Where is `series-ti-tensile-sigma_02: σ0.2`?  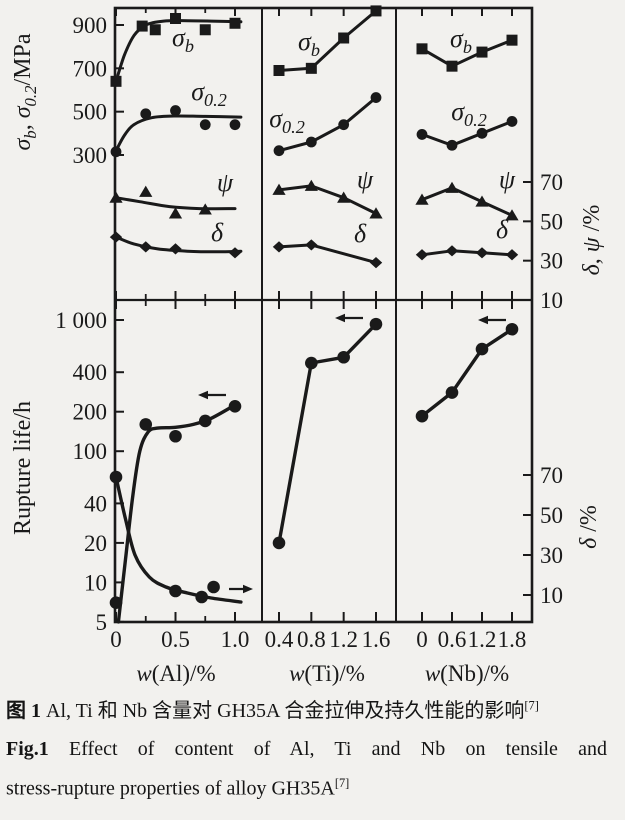 series-ti-tensile-sigma_02: σ0.2 is located at coordinates (325, 124).